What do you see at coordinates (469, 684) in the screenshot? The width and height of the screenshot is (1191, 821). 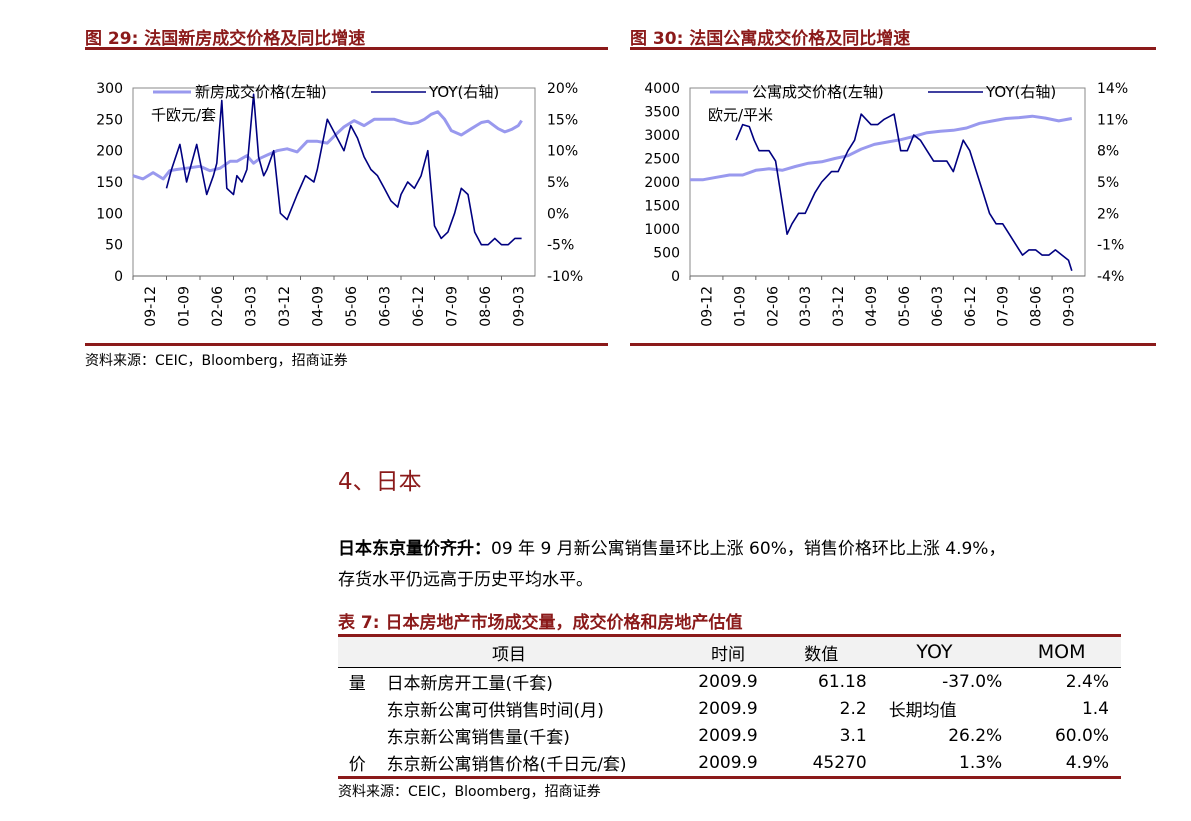 I see `row-item: 日本新房开工量(千套)` at bounding box center [469, 684].